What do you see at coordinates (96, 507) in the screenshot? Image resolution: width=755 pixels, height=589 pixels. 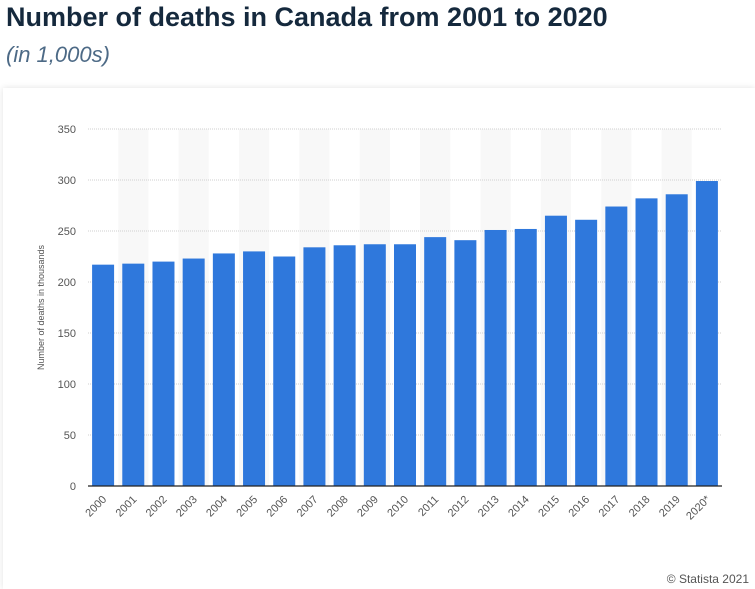 I see `x-tick-label: 2000` at bounding box center [96, 507].